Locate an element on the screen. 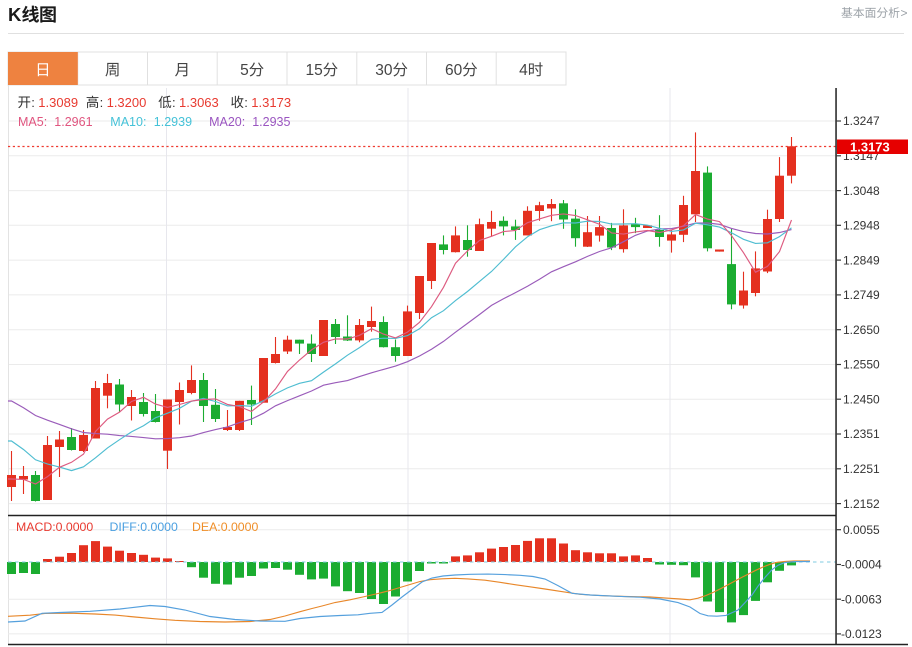  svg-text: 1.2961 is located at coordinates (73, 122).